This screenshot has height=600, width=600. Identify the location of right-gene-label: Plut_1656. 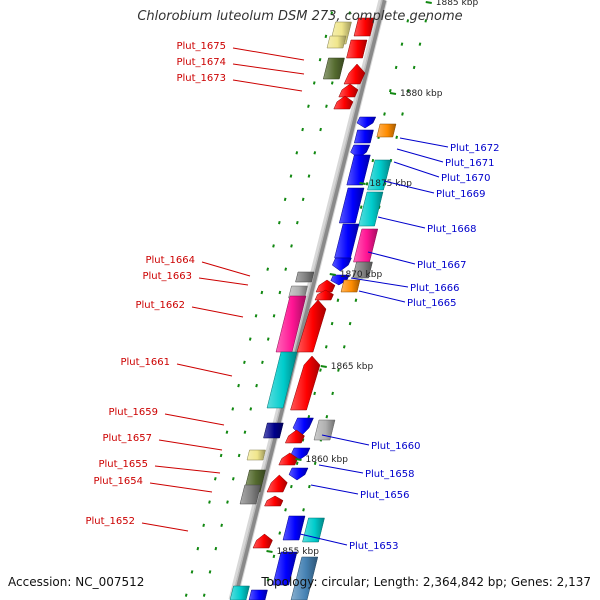
(385, 495).